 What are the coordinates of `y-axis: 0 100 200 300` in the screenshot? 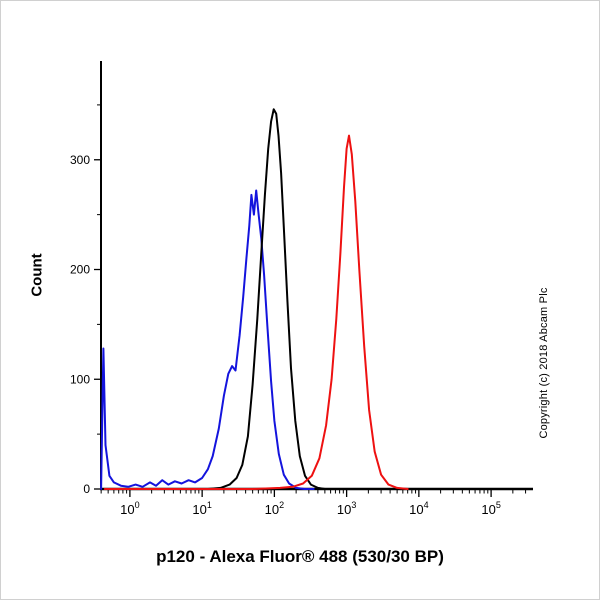 It's located at (86, 278).